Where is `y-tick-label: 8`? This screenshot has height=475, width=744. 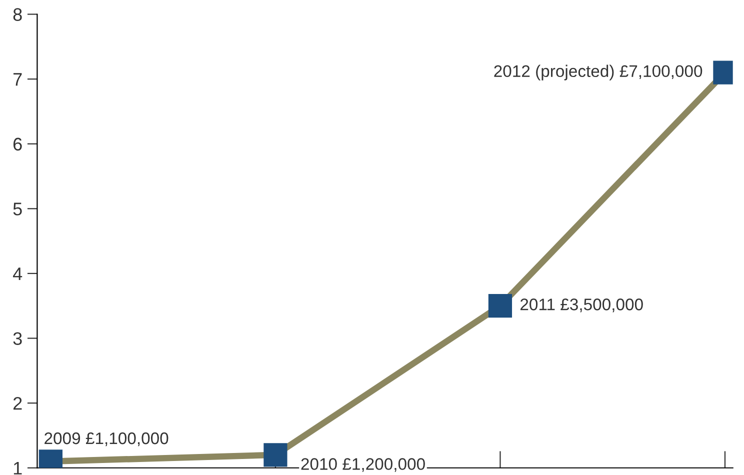
y-tick-label: 8 is located at coordinates (17, 14).